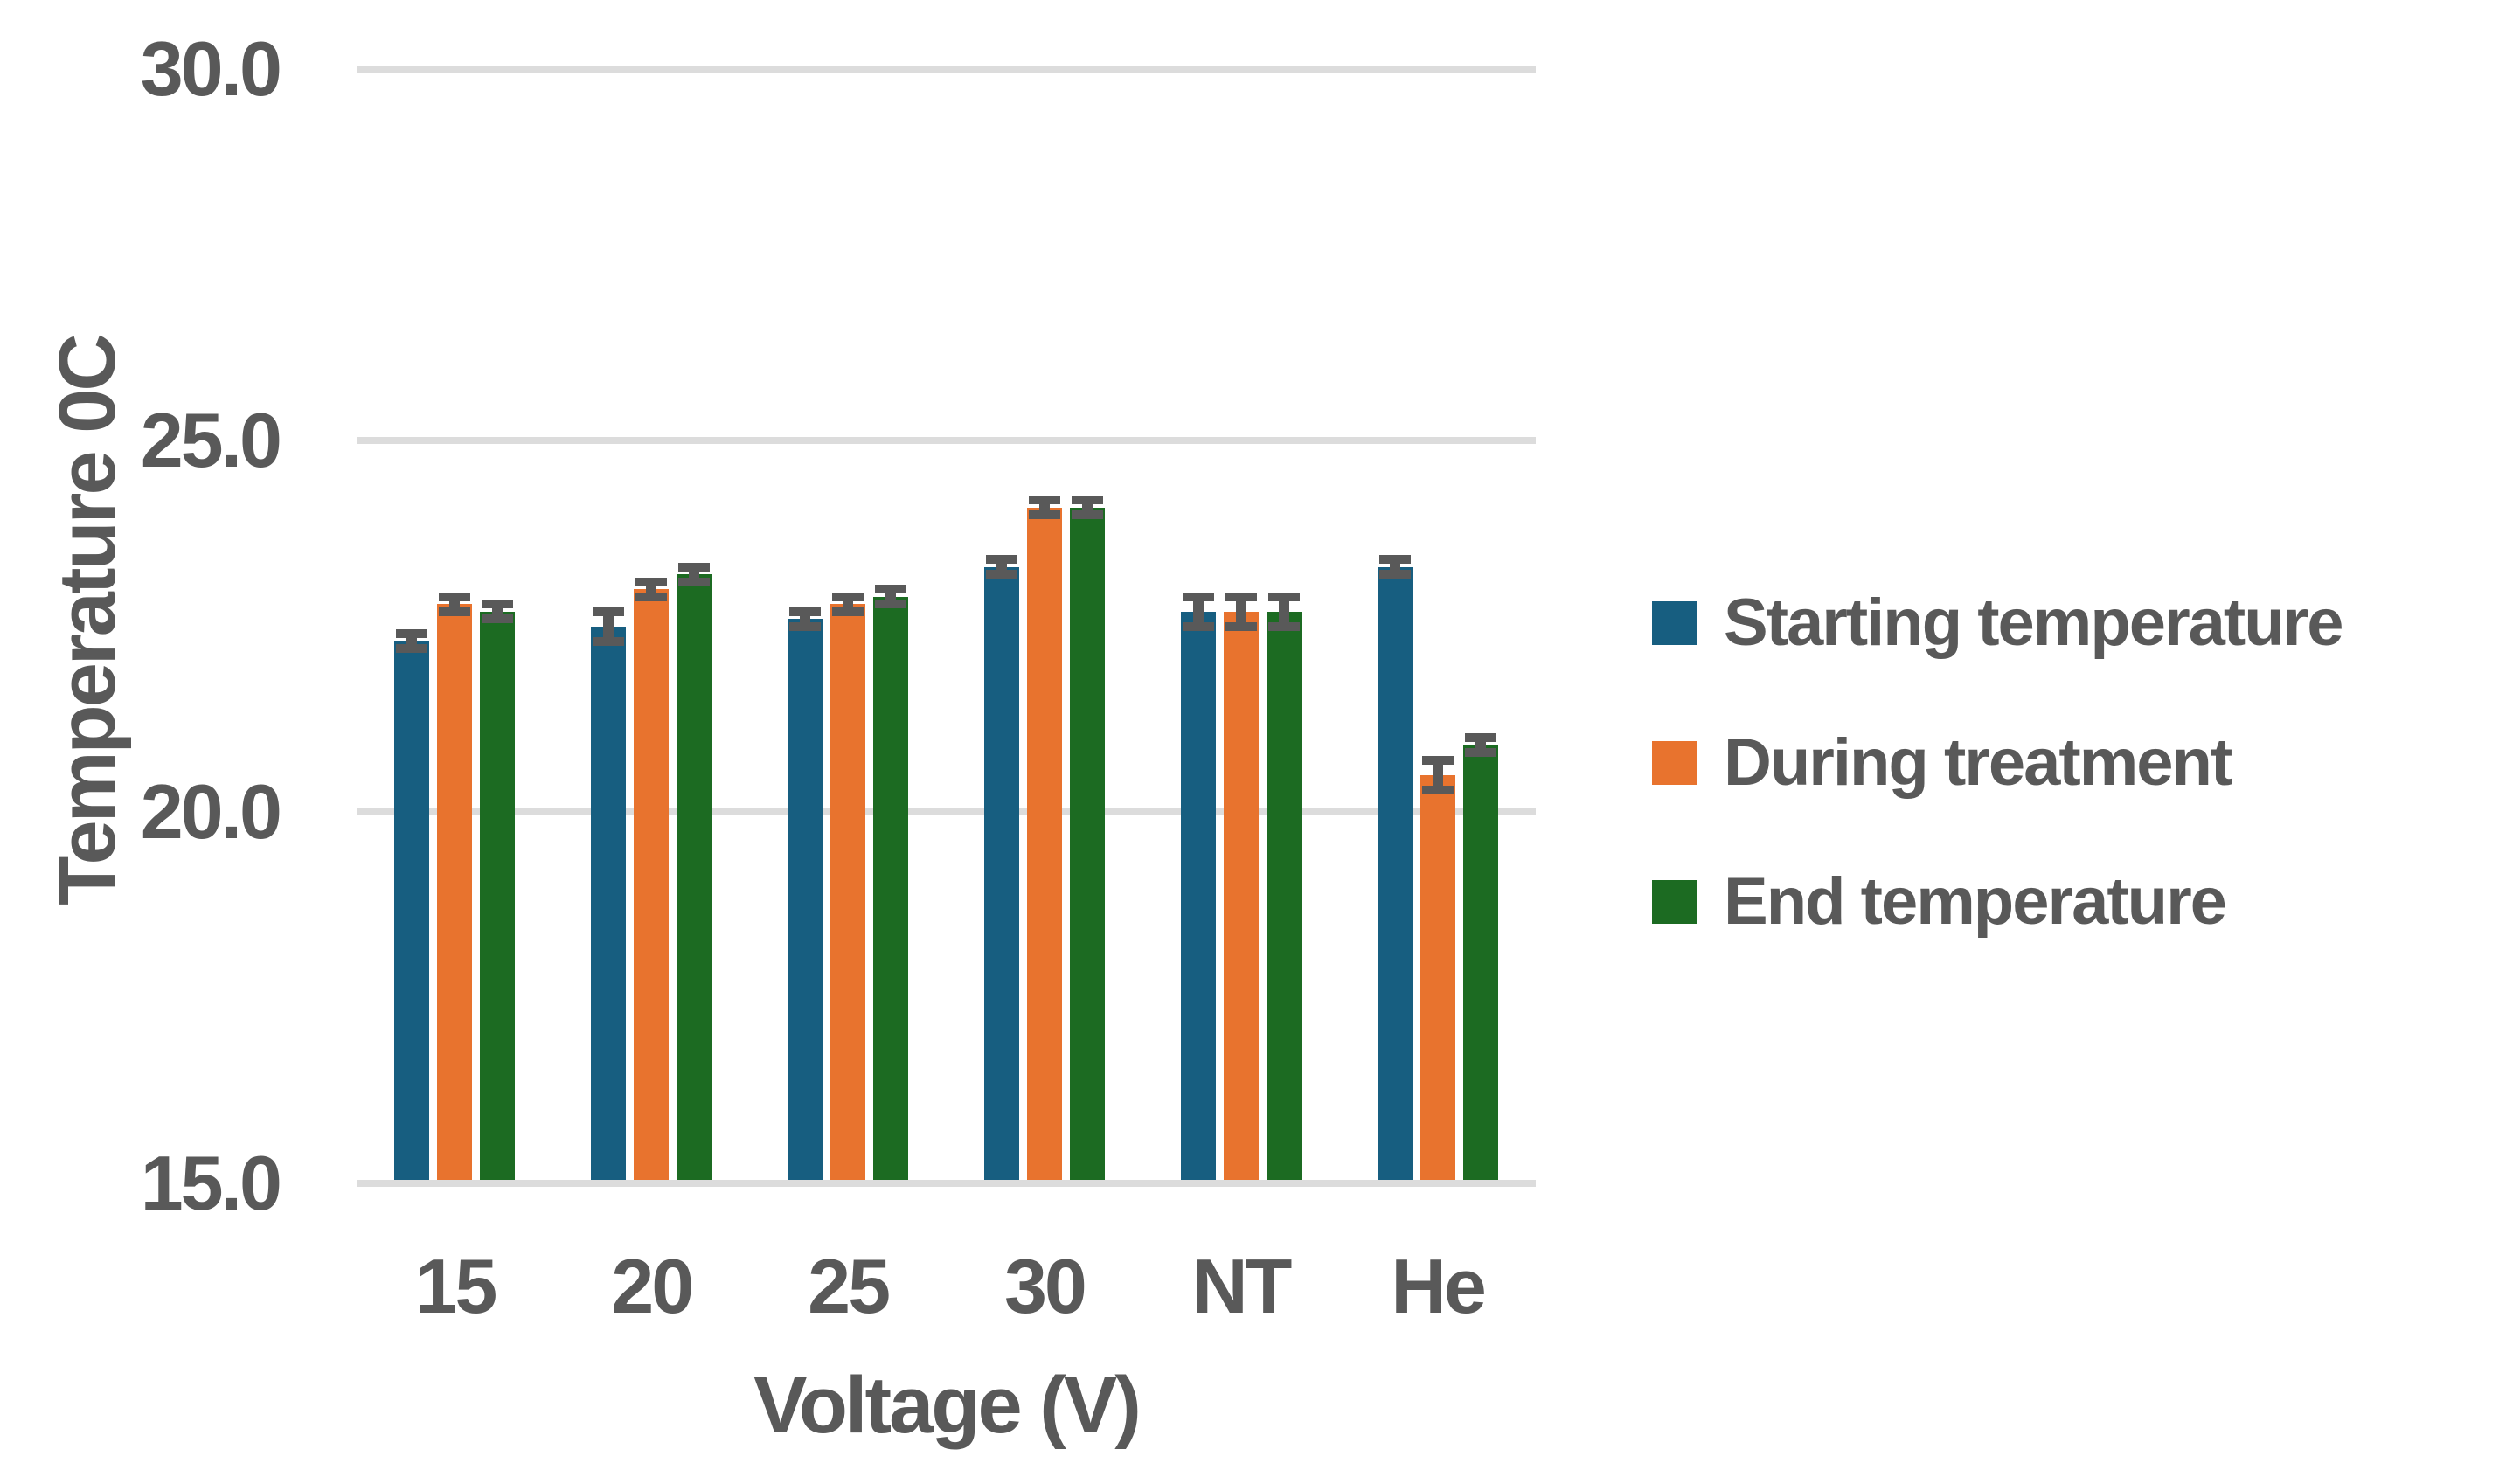 Image resolution: width=2506 pixels, height=1484 pixels. What do you see at coordinates (2033, 623) in the screenshot?
I see `legend-label-starting-temperature: Starting temperature` at bounding box center [2033, 623].